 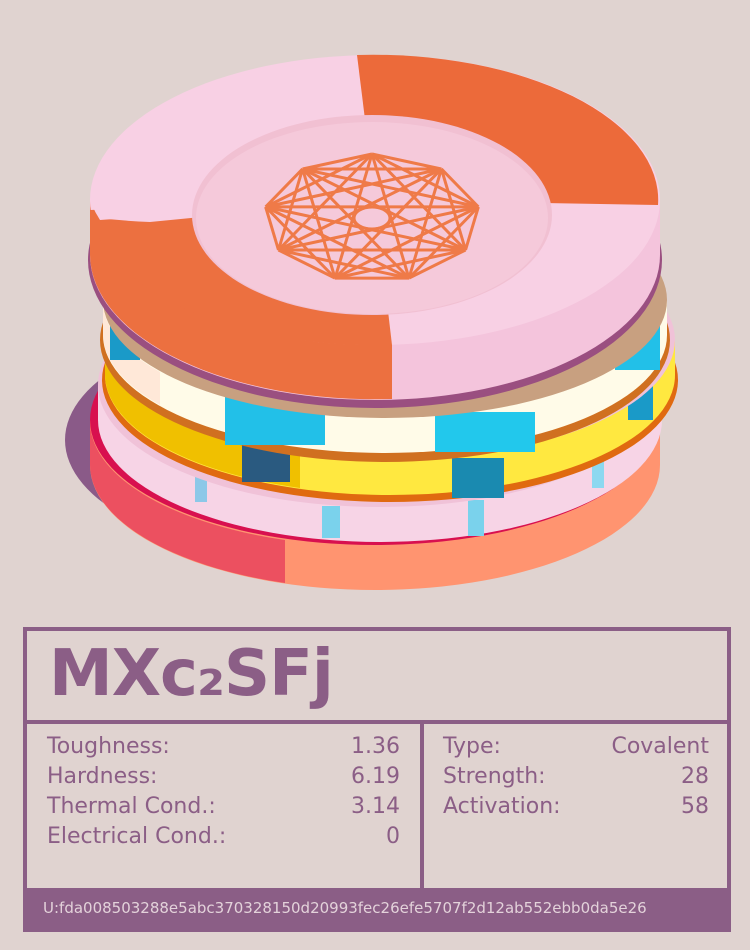 I want to click on label: Toughness:, so click(x=108, y=746).